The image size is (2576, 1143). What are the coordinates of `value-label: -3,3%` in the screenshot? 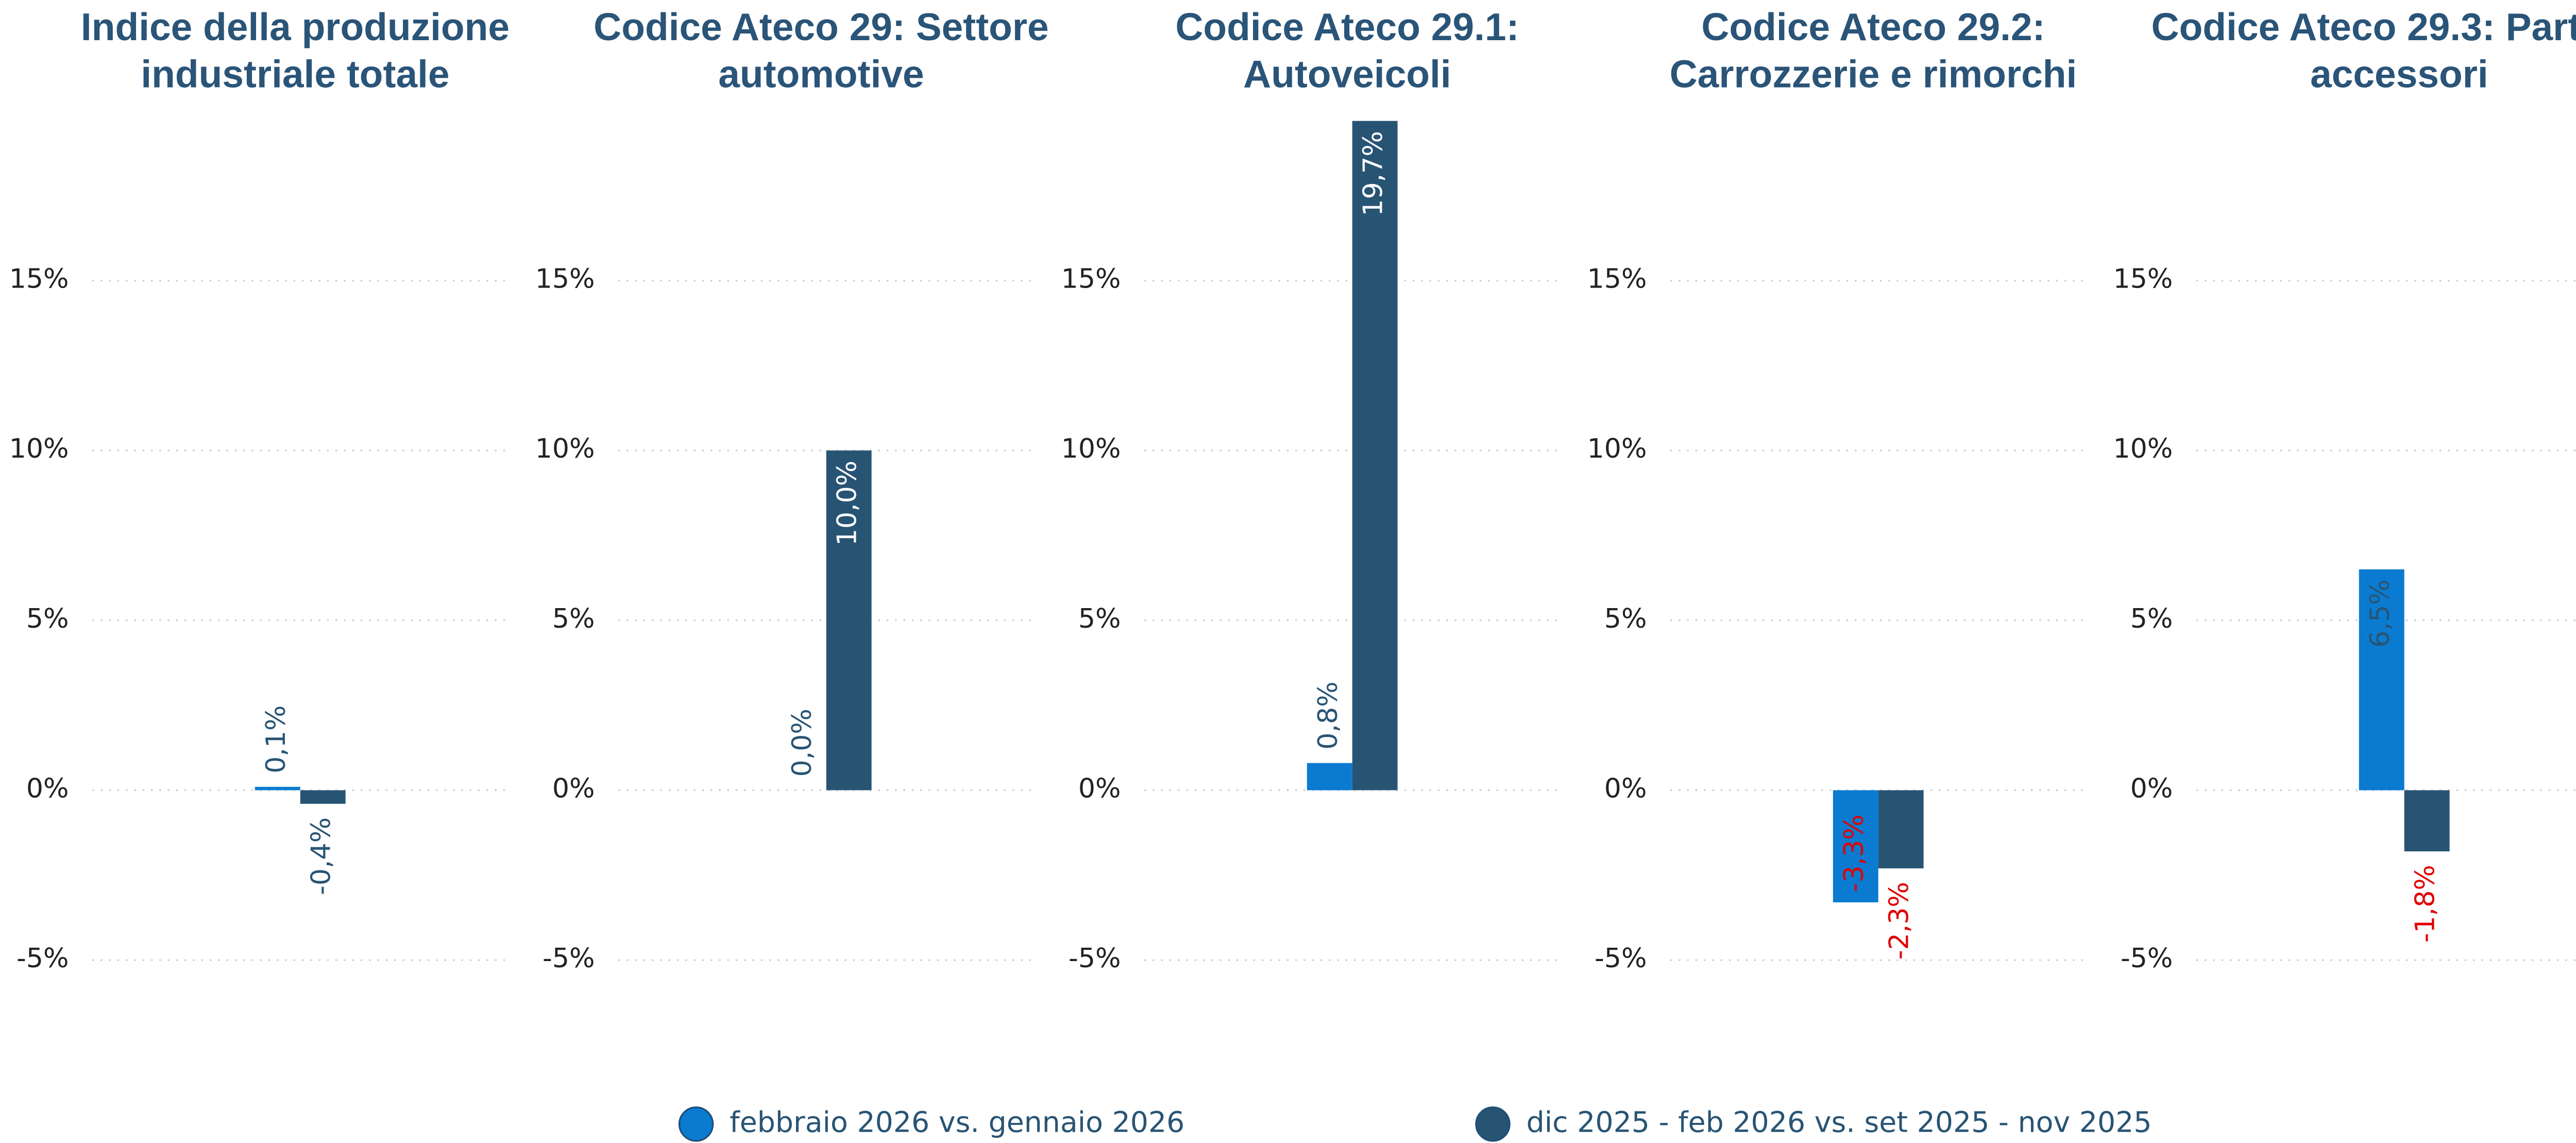 It's located at (1854, 853).